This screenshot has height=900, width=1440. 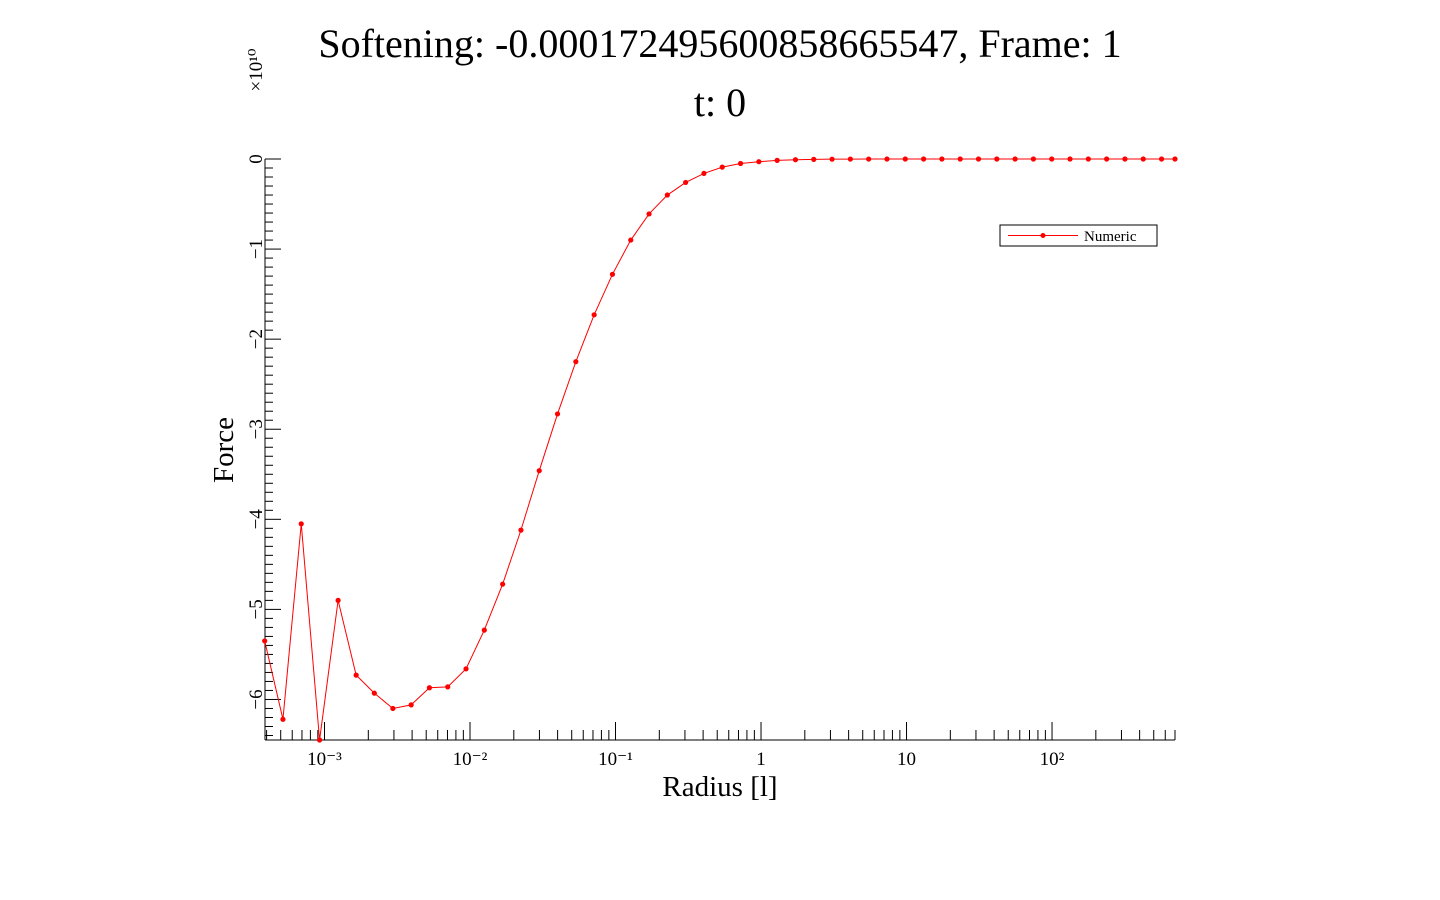 I want to click on y-tick-label: −6, so click(x=256, y=699).